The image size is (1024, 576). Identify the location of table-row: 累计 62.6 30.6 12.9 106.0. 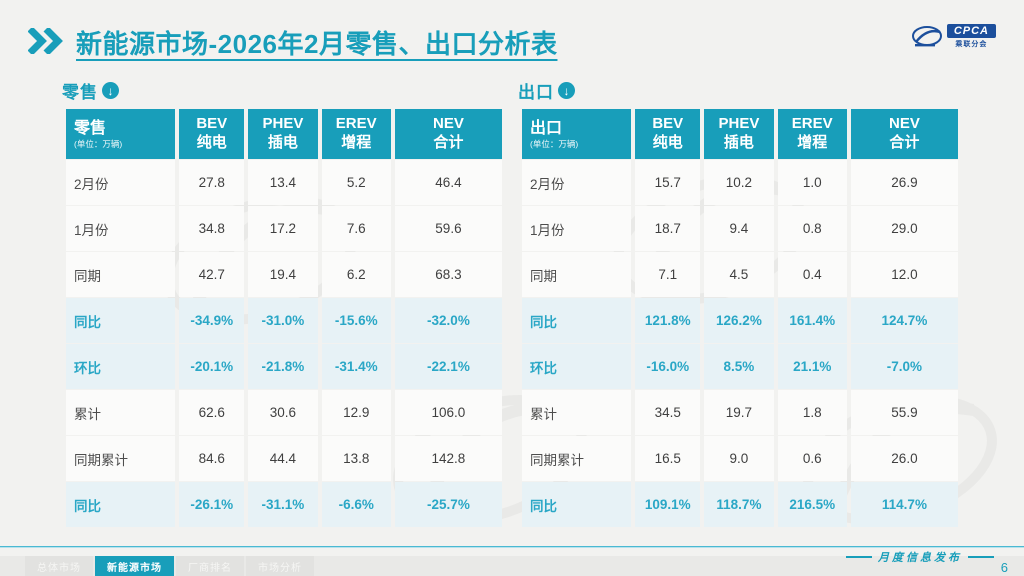
(284, 412).